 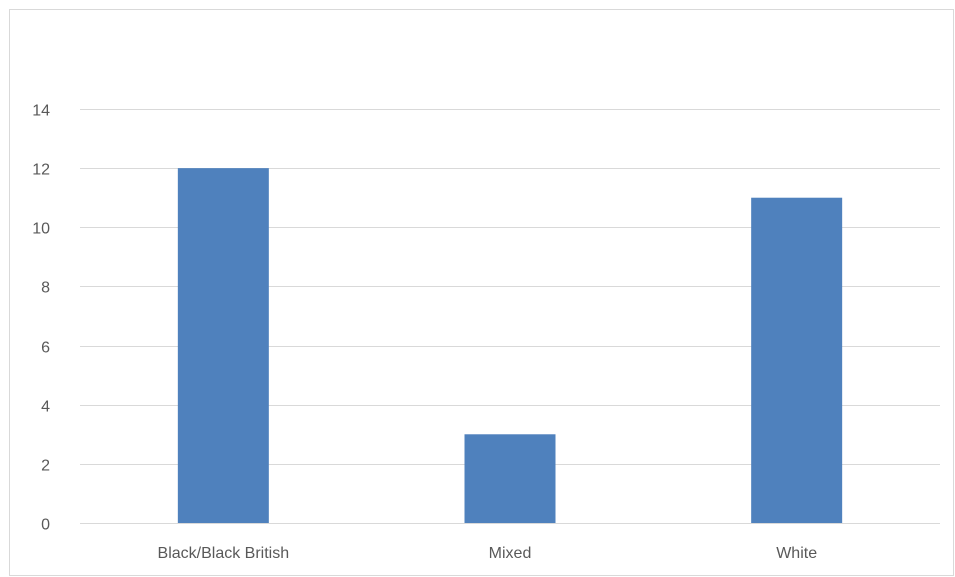 What do you see at coordinates (488, 553) in the screenshot?
I see `x-axis-ticks: Black/Black British Mixed White` at bounding box center [488, 553].